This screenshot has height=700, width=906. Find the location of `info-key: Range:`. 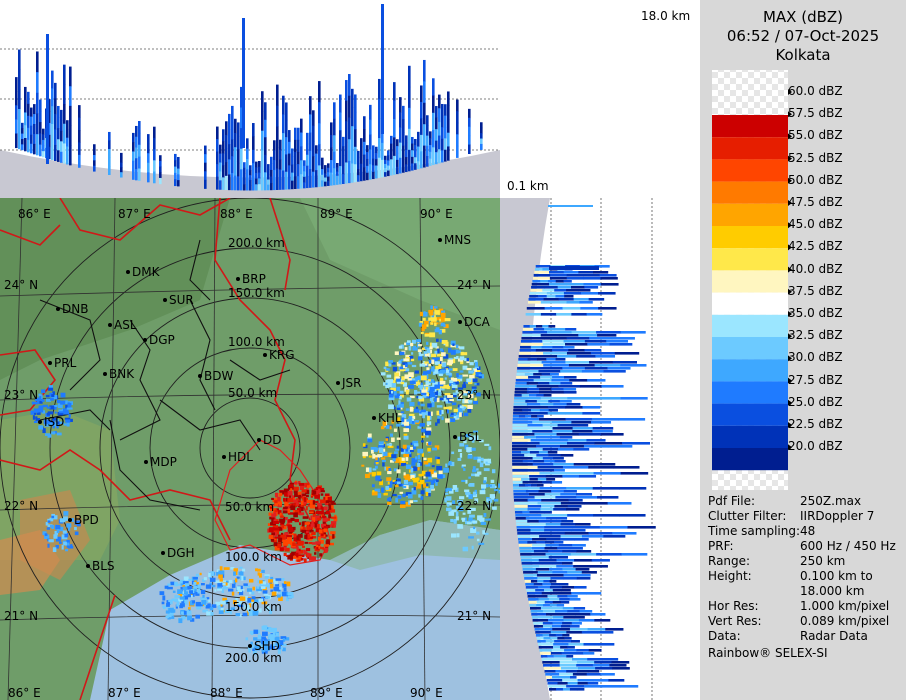

info-key: Range: is located at coordinates (729, 561).